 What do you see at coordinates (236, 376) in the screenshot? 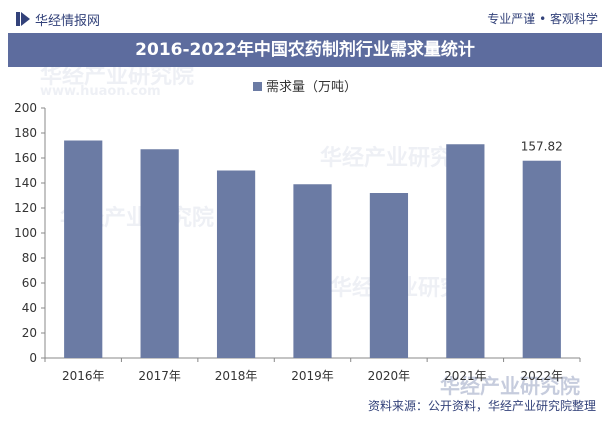
I see `x-tick-label: 2018年` at bounding box center [236, 376].